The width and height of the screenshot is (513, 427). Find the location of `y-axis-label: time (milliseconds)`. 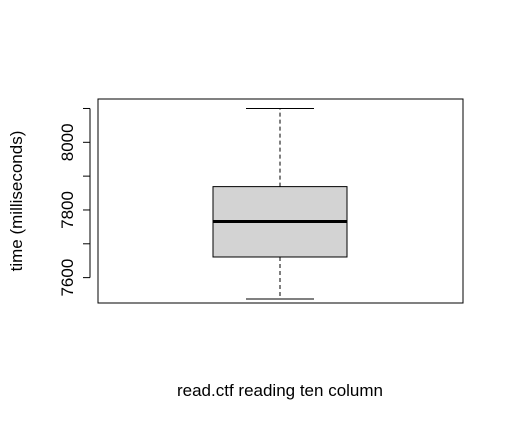

y-axis-label: time (milliseconds) is located at coordinates (16, 201).